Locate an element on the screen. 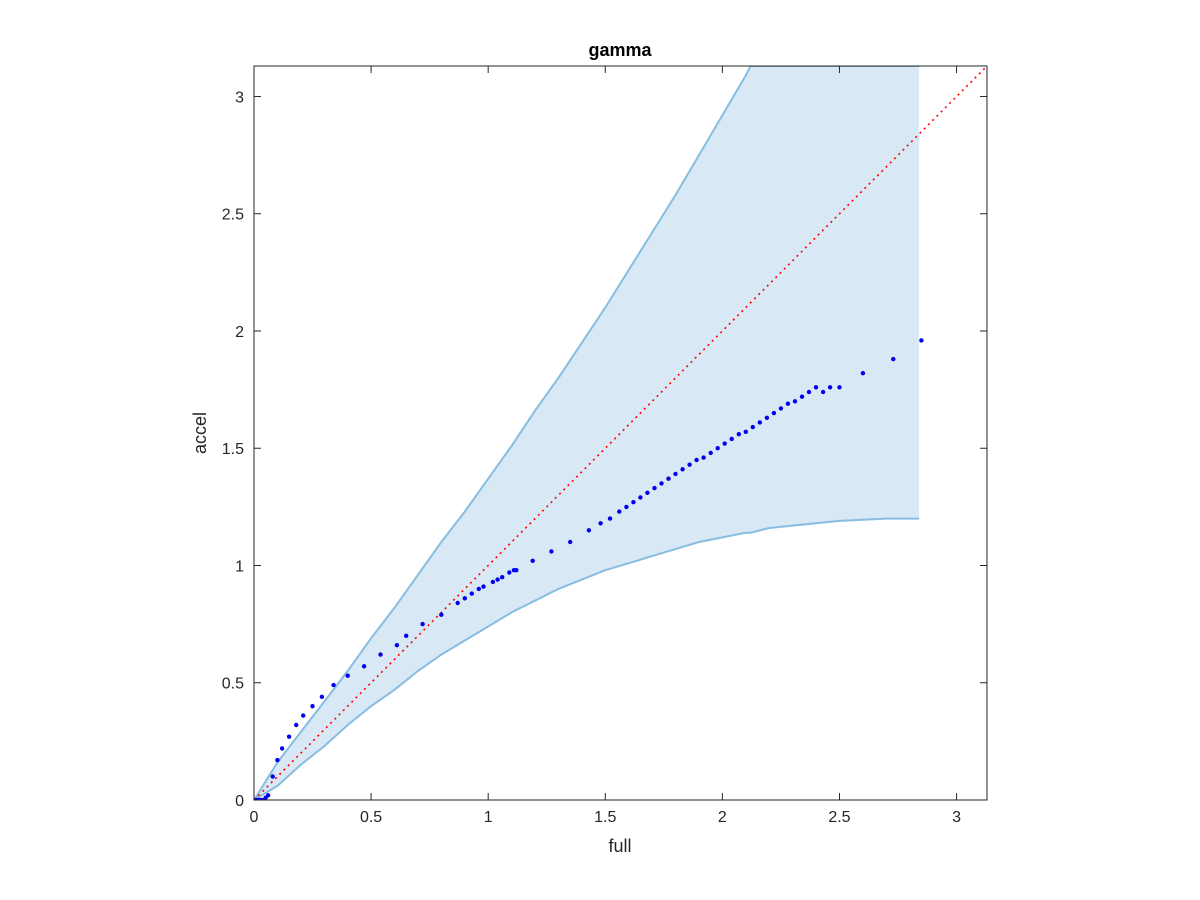 This screenshot has width=1200, height=900. x-tick-label: 1.5 is located at coordinates (605, 817).